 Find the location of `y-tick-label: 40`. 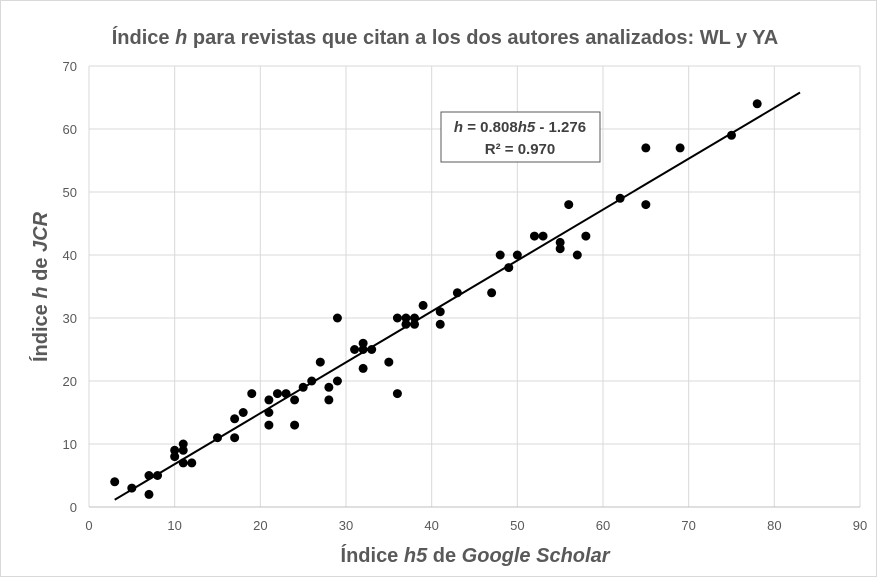

y-tick-label: 40 is located at coordinates (70, 255).